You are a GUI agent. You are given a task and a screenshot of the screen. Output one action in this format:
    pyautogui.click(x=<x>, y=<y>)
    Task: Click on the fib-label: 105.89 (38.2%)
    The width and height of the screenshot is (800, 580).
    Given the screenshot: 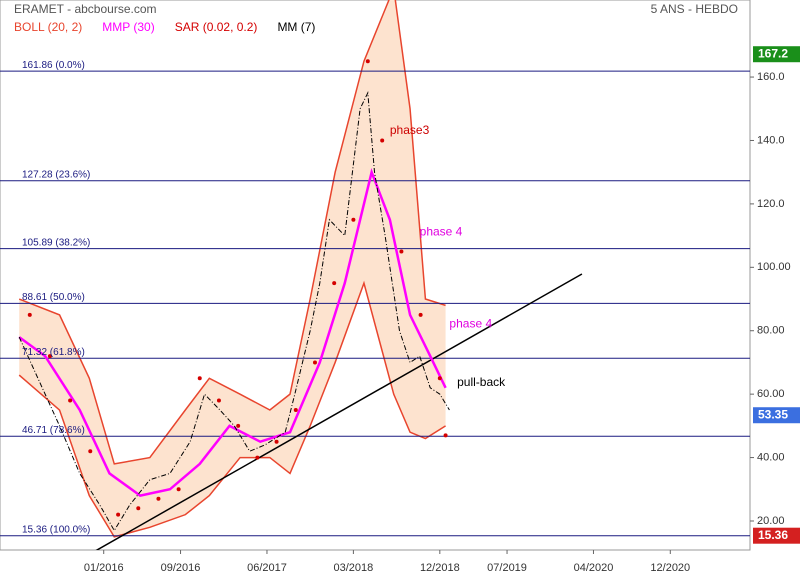 What is the action you would take?
    pyautogui.click(x=56, y=242)
    